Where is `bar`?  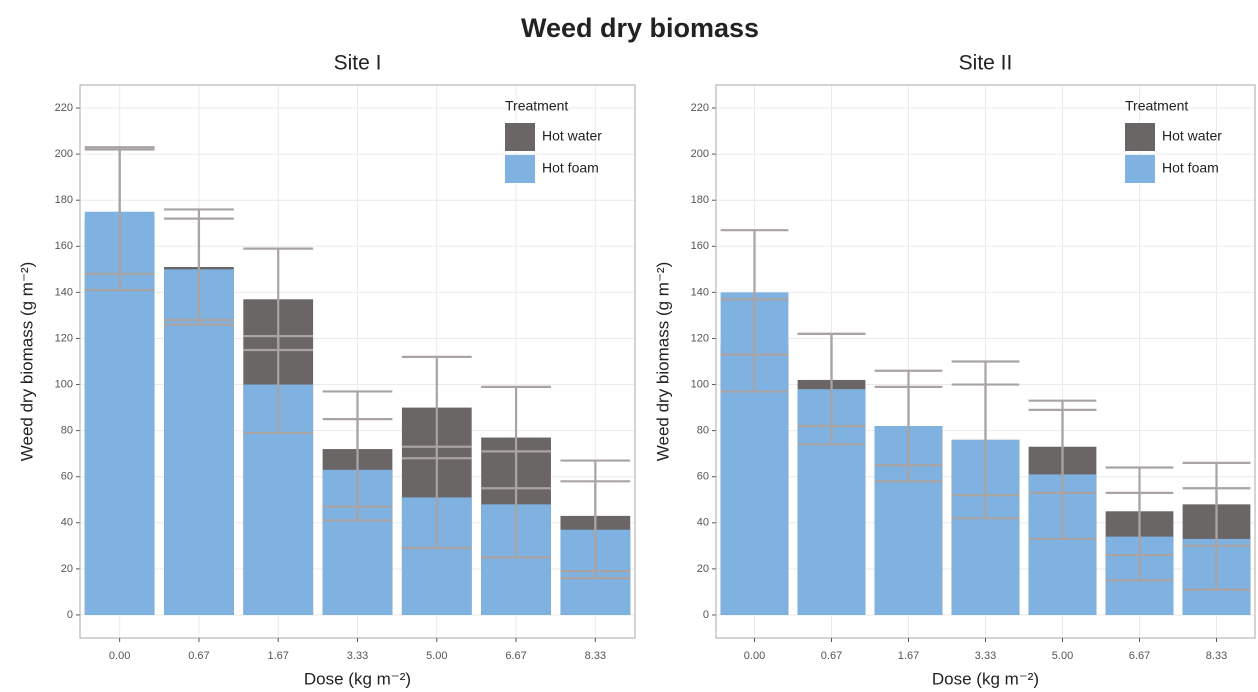
bar is located at coordinates (199, 442).